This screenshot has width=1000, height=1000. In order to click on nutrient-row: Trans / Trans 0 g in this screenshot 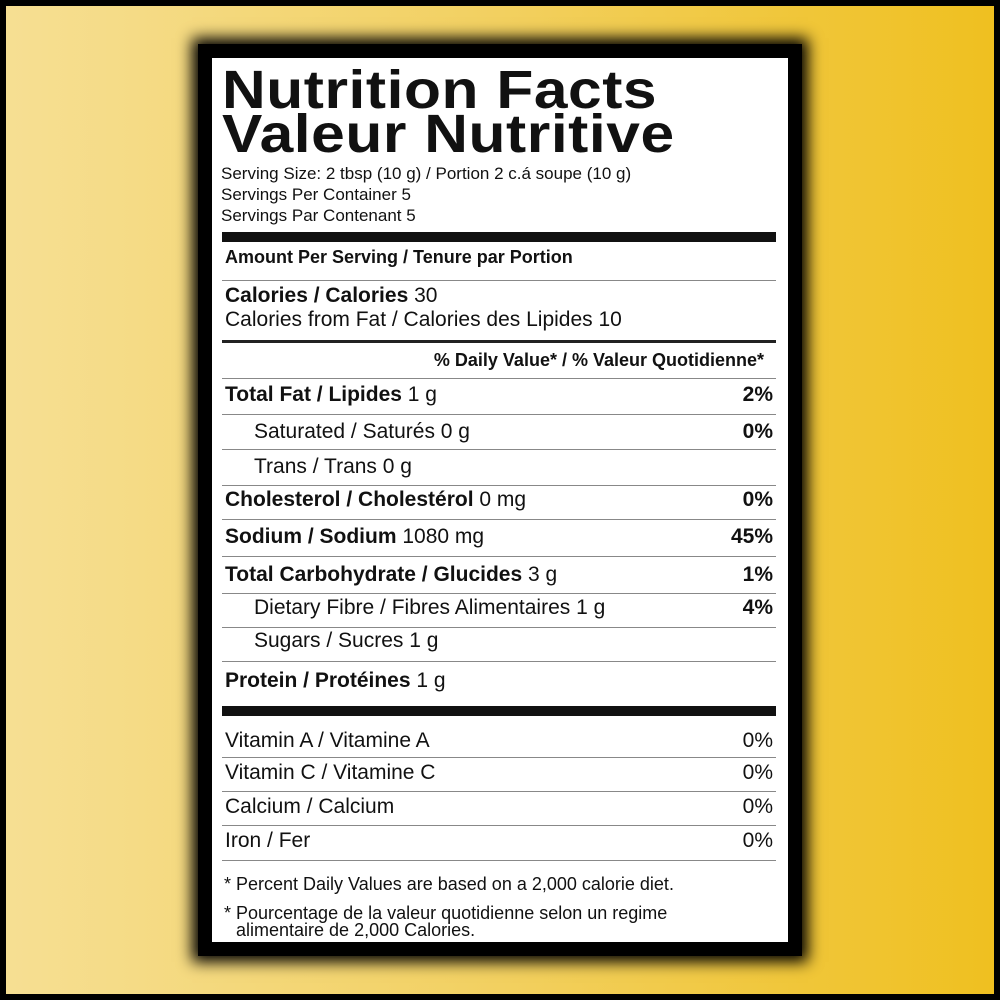, I will do `click(513, 467)`.